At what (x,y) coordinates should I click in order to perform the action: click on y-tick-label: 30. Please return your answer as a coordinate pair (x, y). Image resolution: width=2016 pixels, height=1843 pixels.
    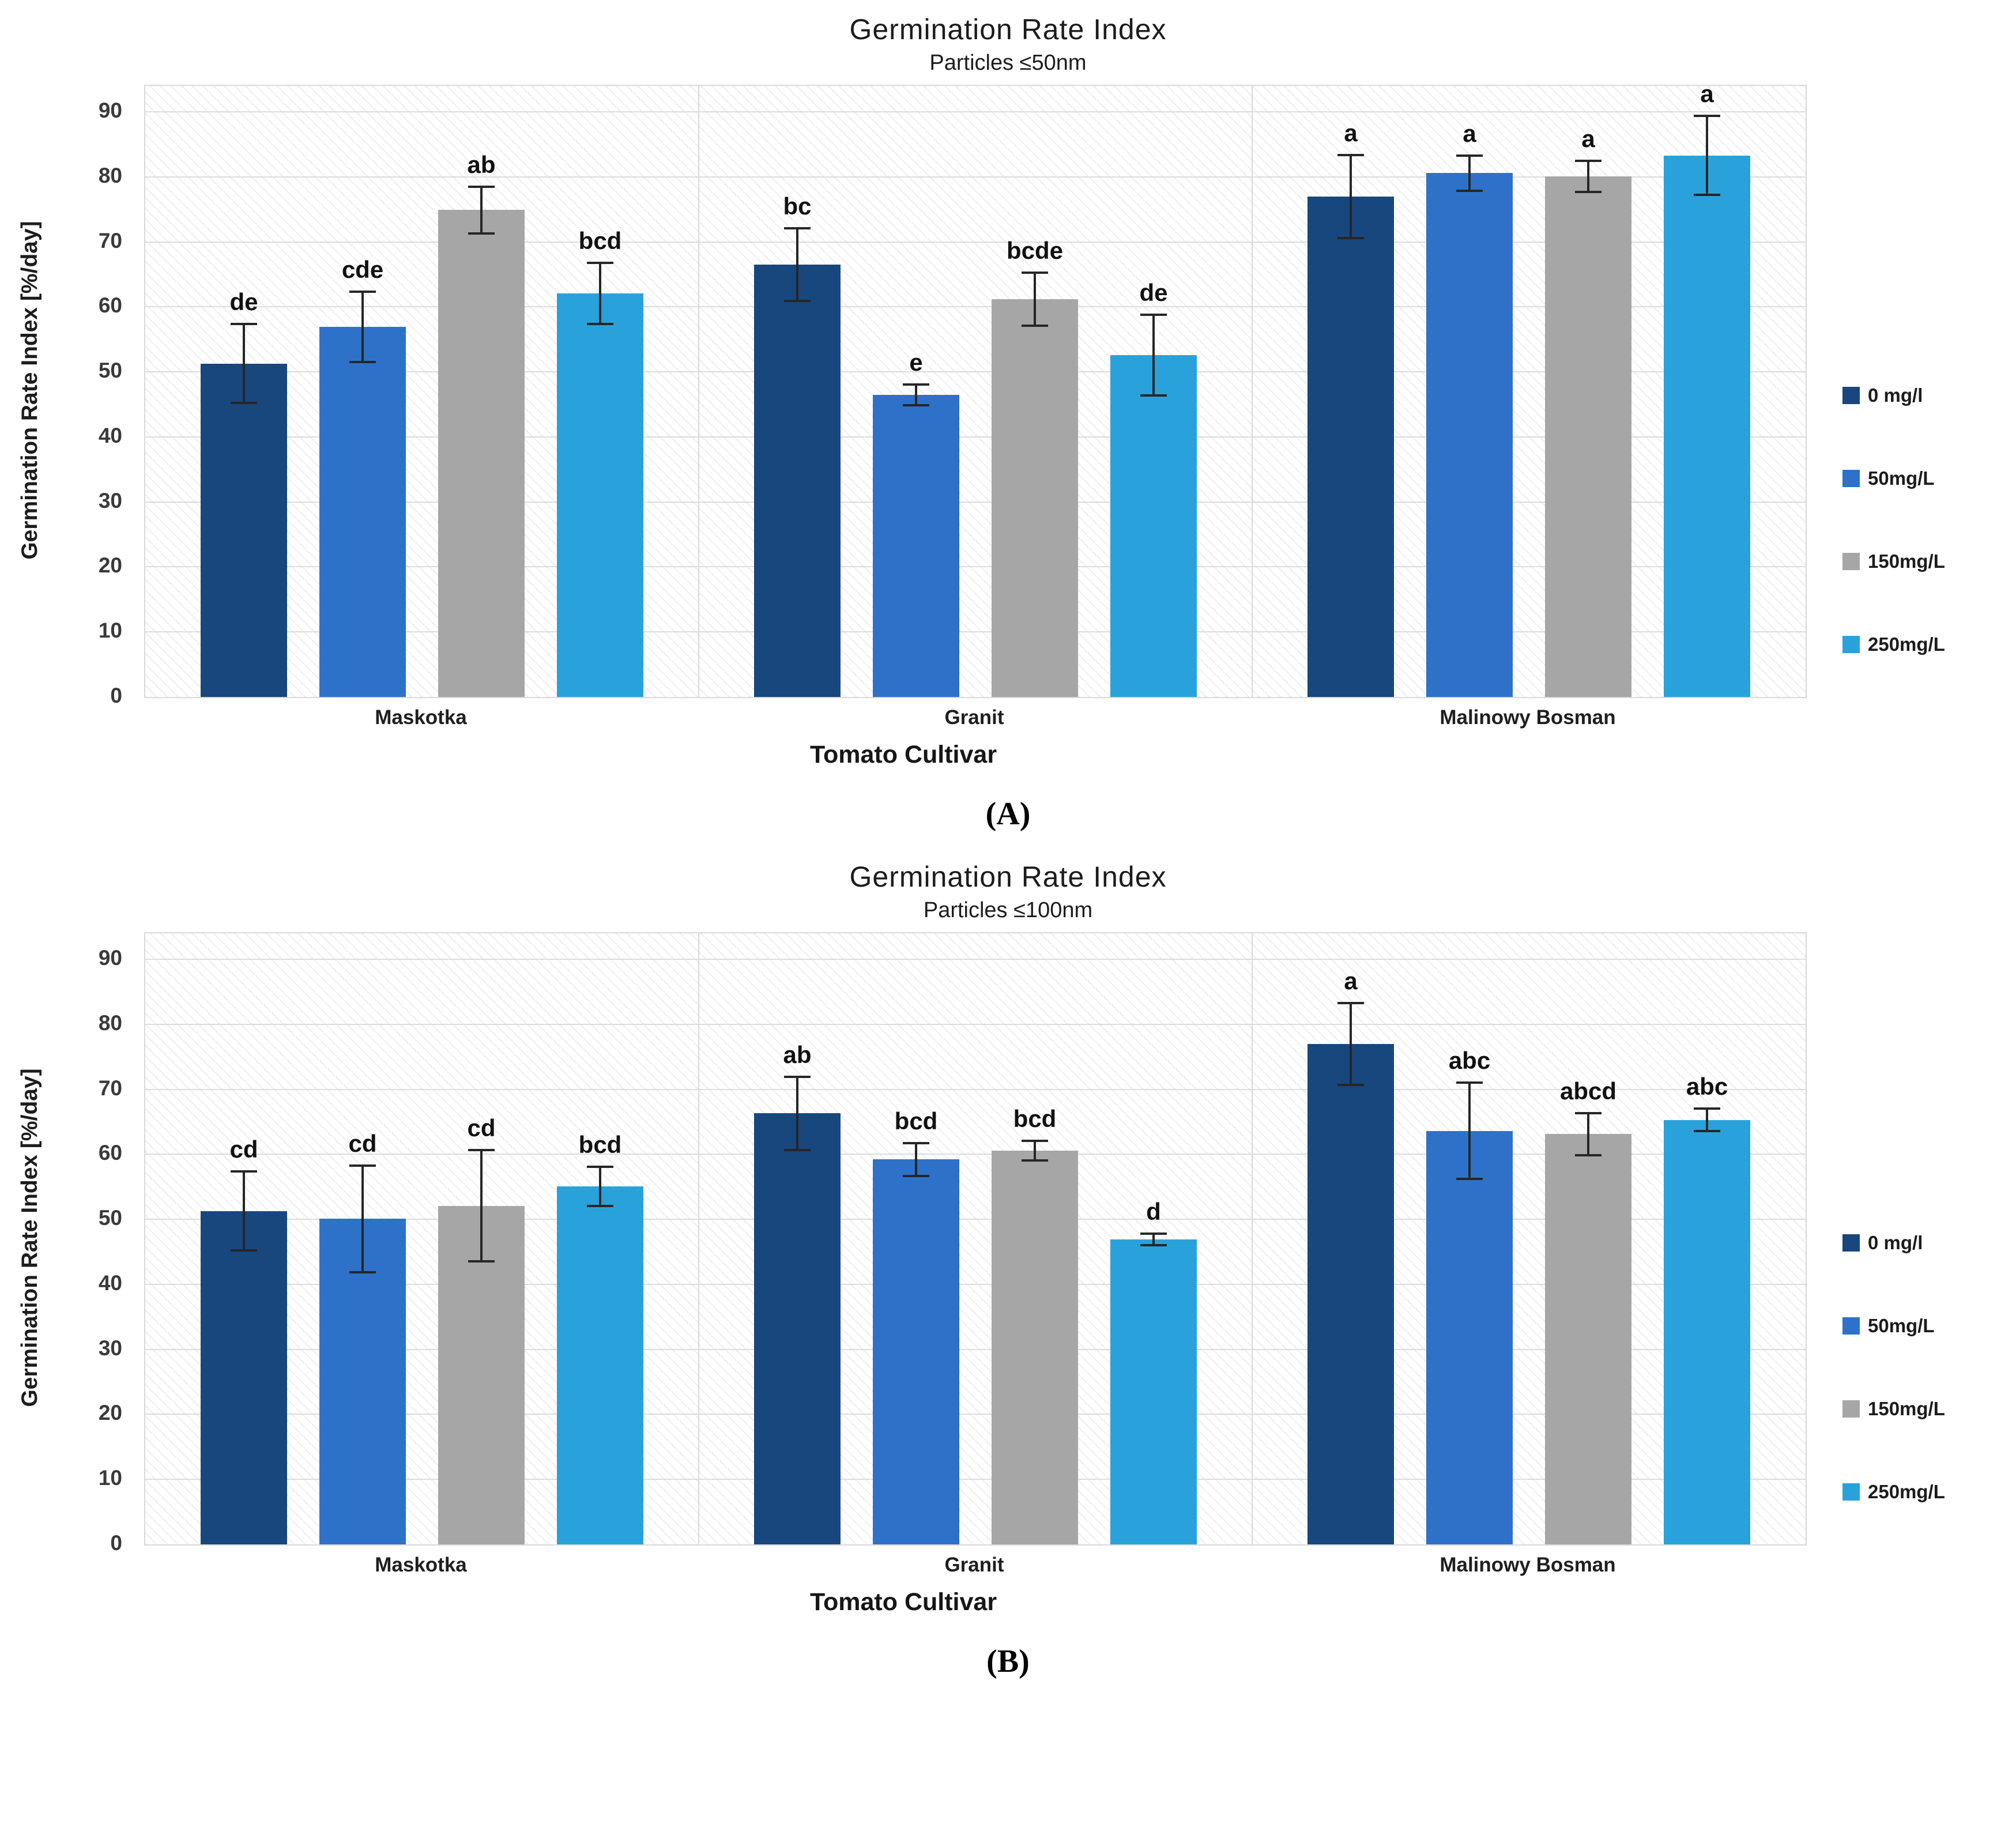
    Looking at the image, I should click on (110, 1348).